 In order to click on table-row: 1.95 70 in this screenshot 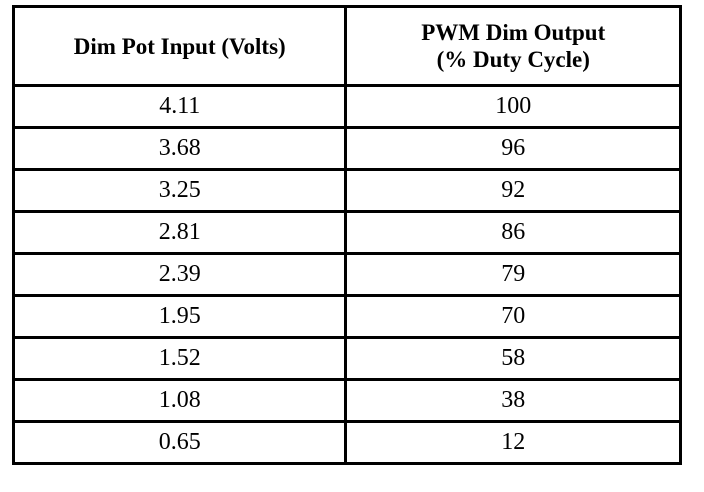, I will do `click(346, 316)`.